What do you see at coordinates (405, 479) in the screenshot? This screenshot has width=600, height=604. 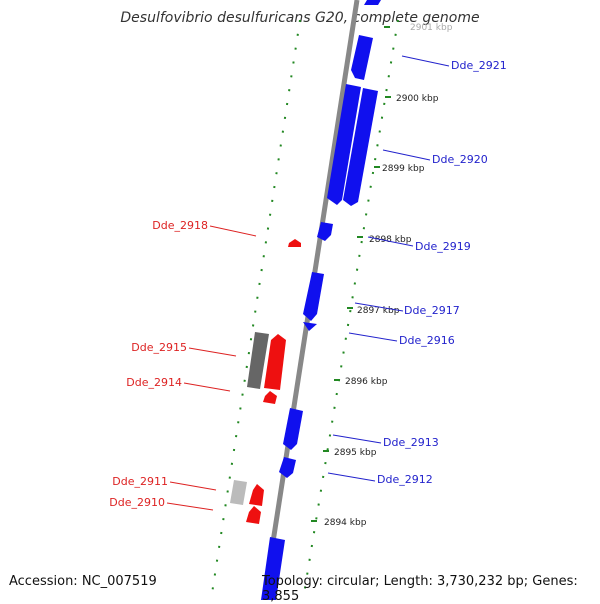 I see `gene-label-dde-2912: Dde_2912` at bounding box center [405, 479].